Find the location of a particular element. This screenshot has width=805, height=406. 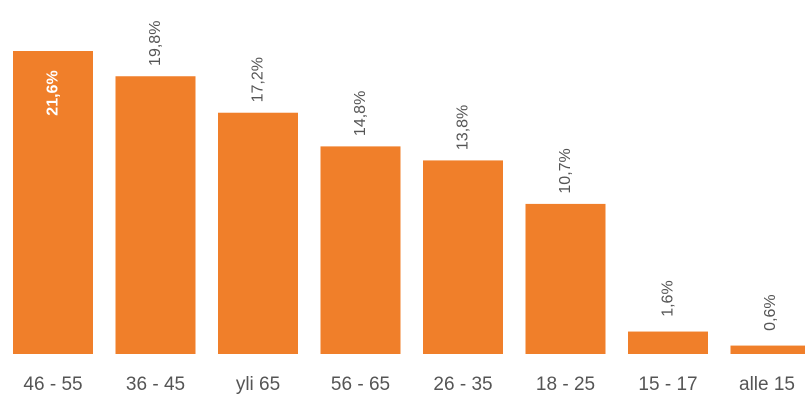

data-label-0: 21,6% is located at coordinates (53, 92).